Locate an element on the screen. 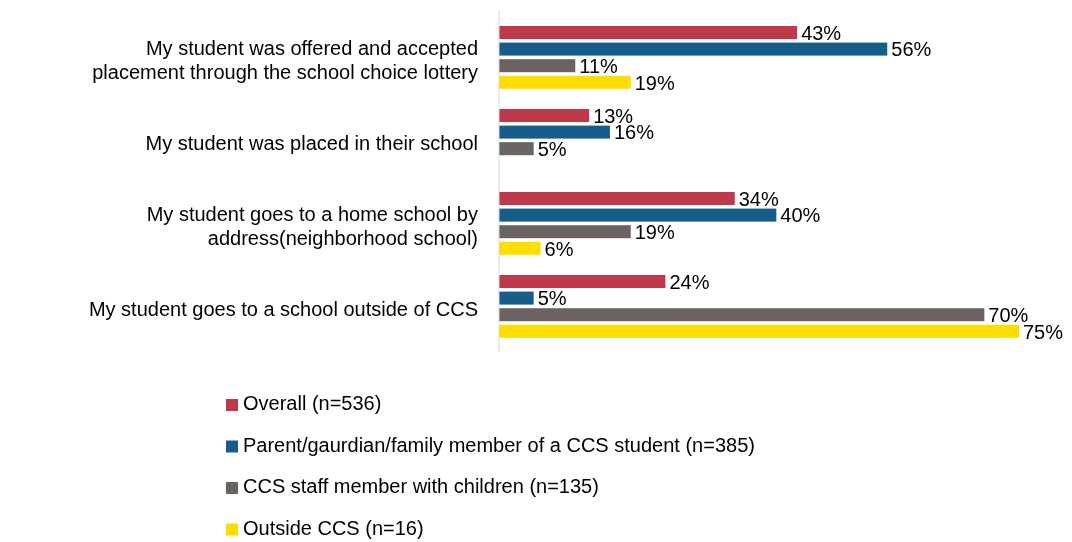  data-label: 40% is located at coordinates (800, 215).